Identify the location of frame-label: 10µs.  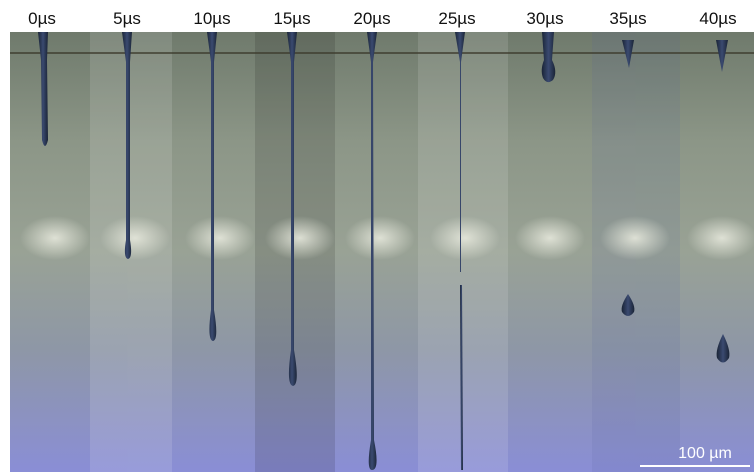
(211, 18).